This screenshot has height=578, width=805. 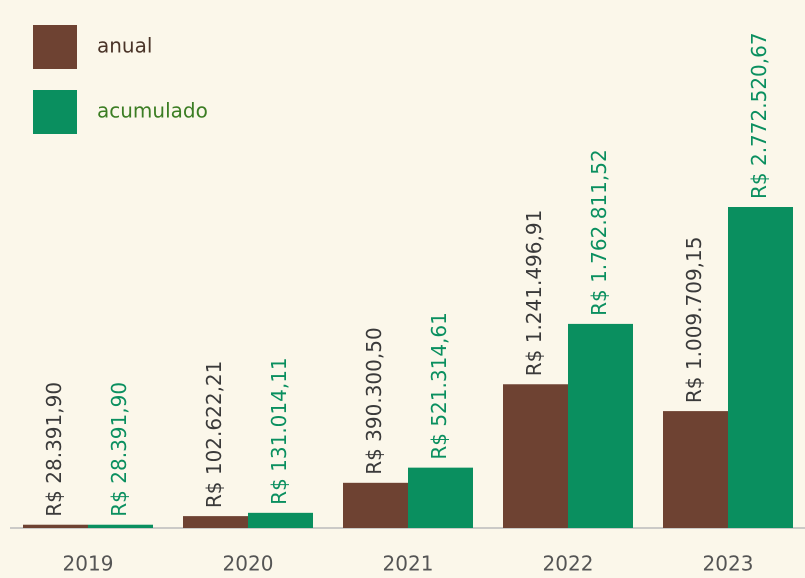 What do you see at coordinates (728, 564) in the screenshot?
I see `x-tick-label: 2023` at bounding box center [728, 564].